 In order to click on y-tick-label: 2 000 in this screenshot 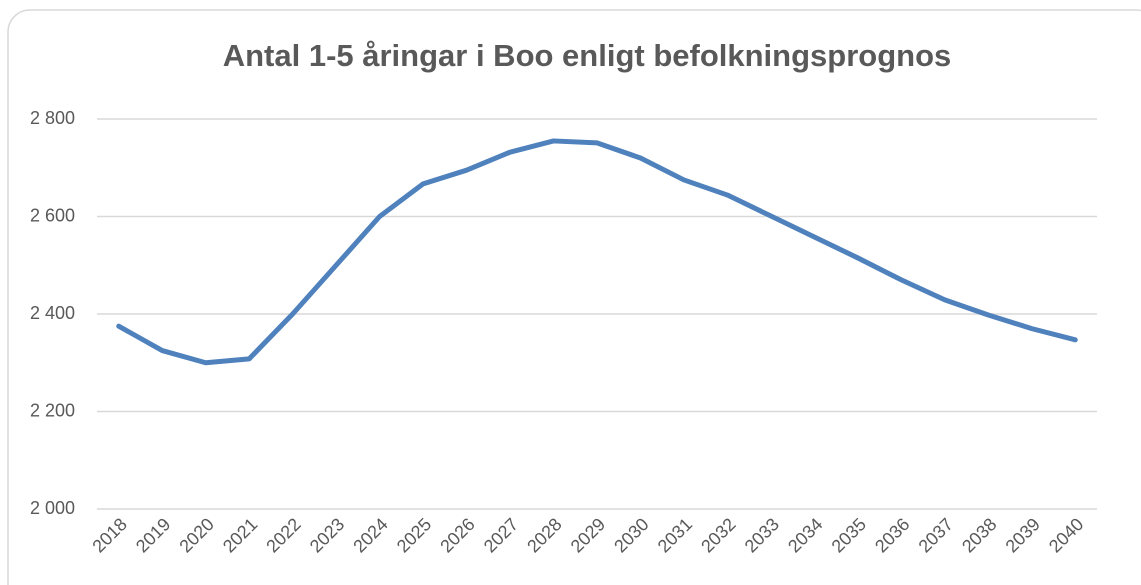, I will do `click(52, 508)`.